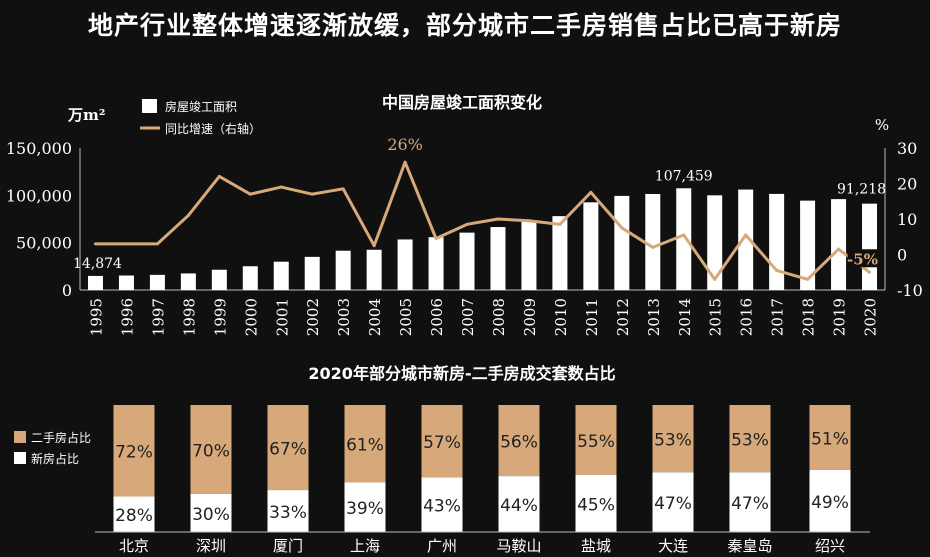  What do you see at coordinates (201, 106) in the screenshot?
I see `legend-label-bar: 房屋竣工面积` at bounding box center [201, 106].